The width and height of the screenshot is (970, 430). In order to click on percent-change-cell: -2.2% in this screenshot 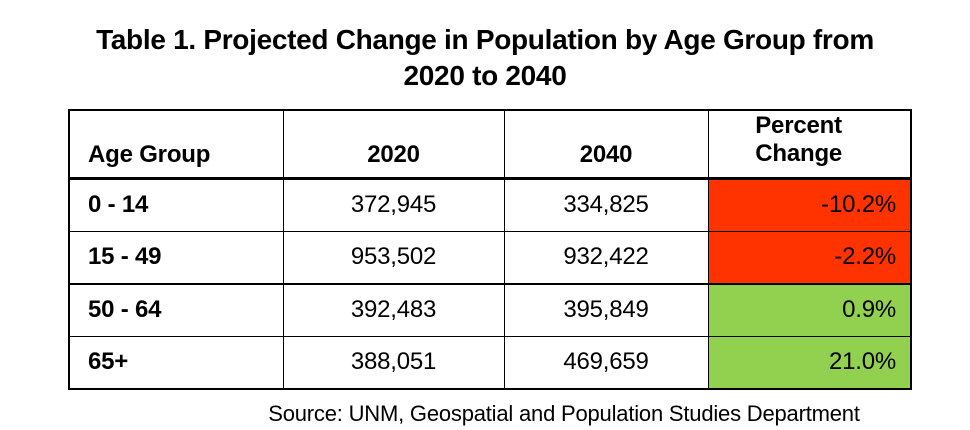, I will do `click(809, 257)`.